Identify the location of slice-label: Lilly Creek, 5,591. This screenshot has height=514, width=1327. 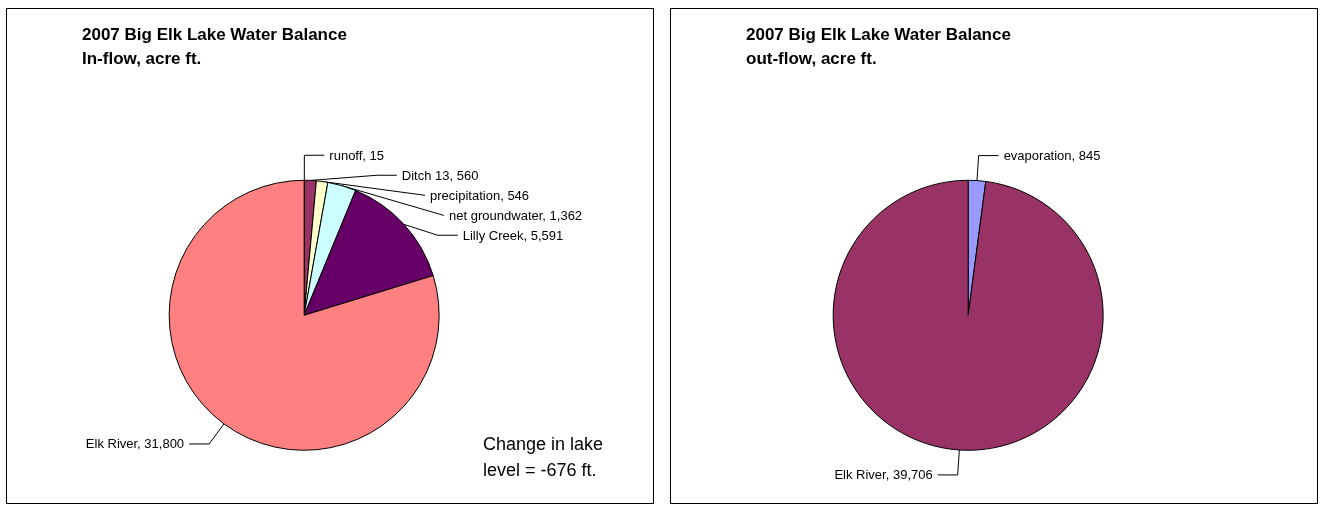
(513, 235).